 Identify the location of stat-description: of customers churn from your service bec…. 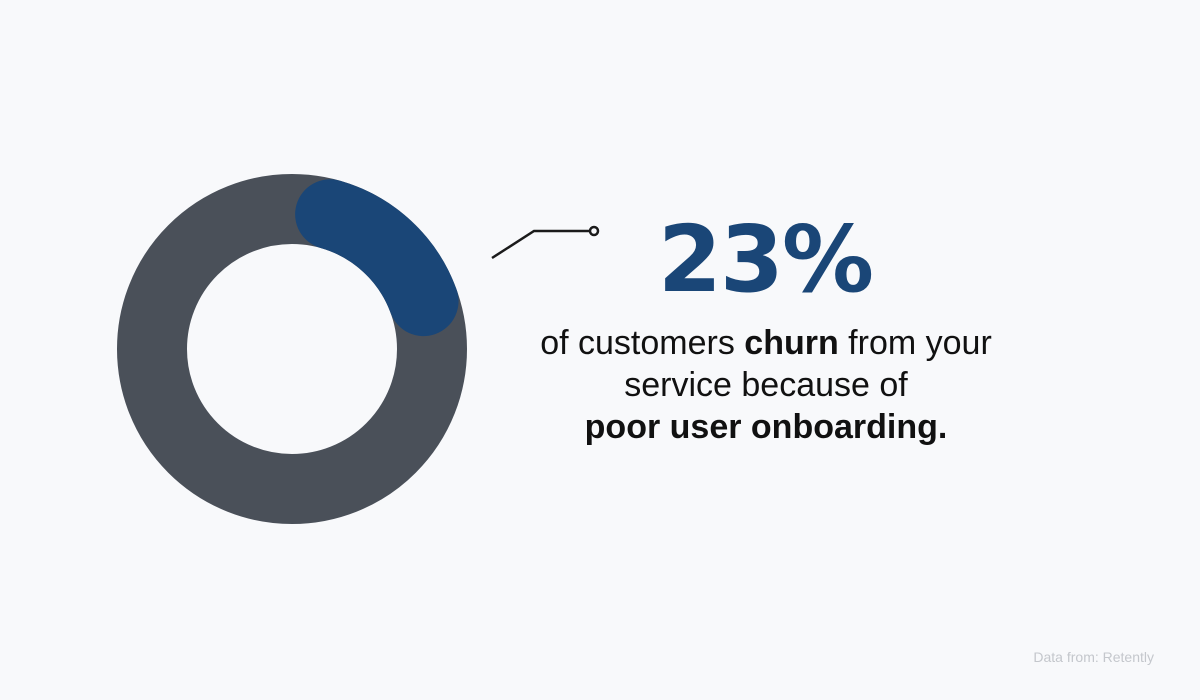
(766, 385).